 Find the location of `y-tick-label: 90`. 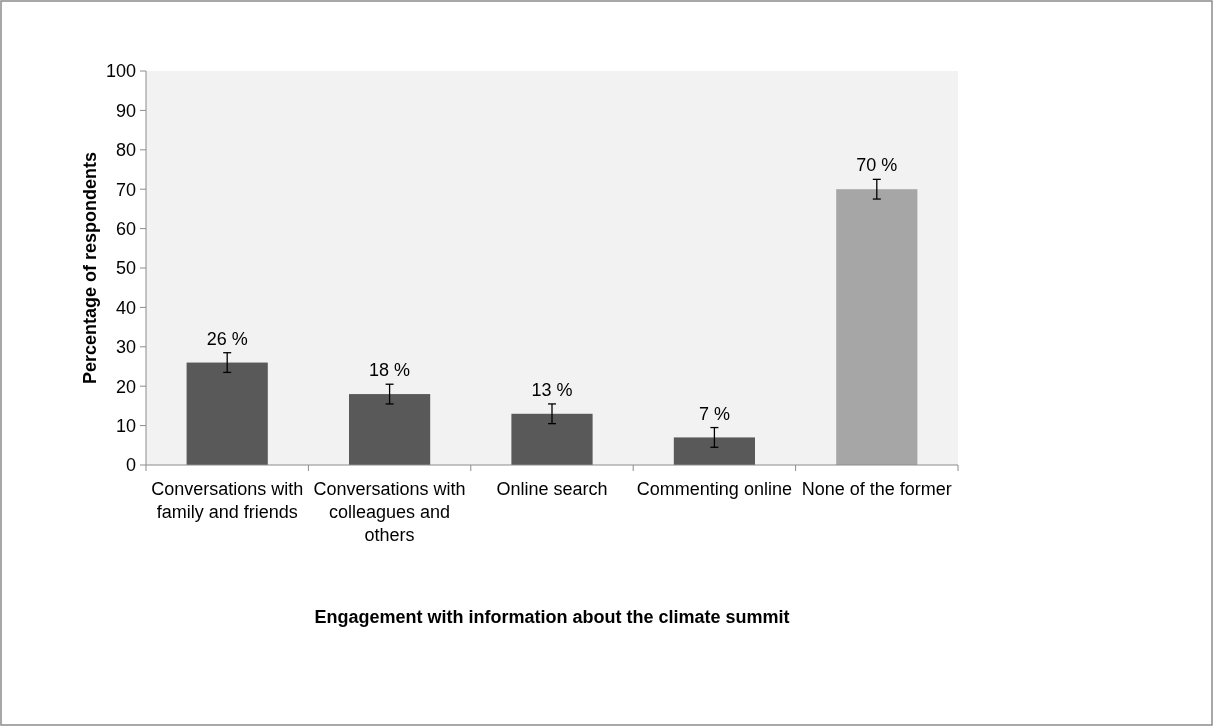

y-tick-label: 90 is located at coordinates (125, 110).